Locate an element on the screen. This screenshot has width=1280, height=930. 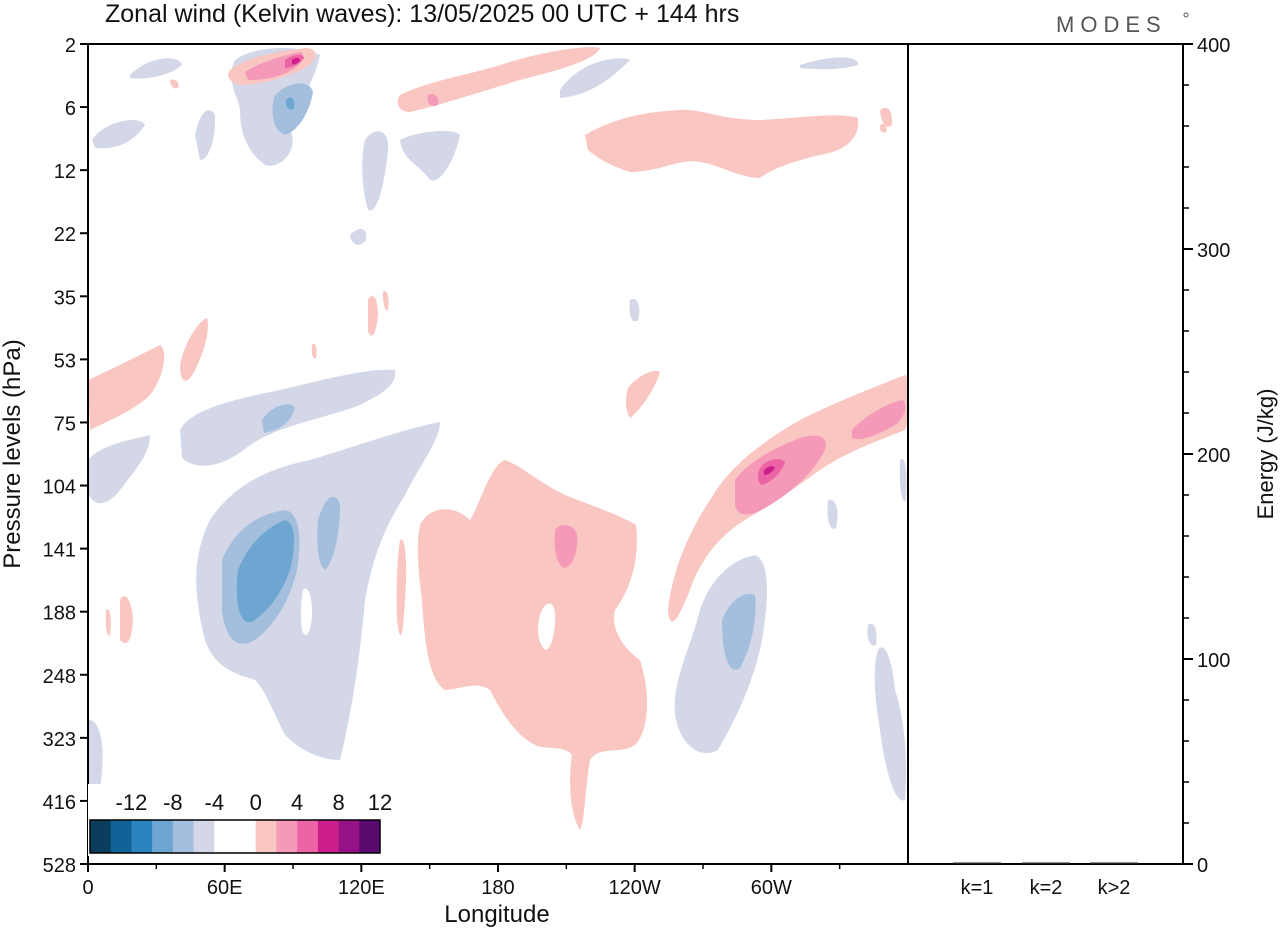
pressure-tick-label: 35 is located at coordinates (65, 298).